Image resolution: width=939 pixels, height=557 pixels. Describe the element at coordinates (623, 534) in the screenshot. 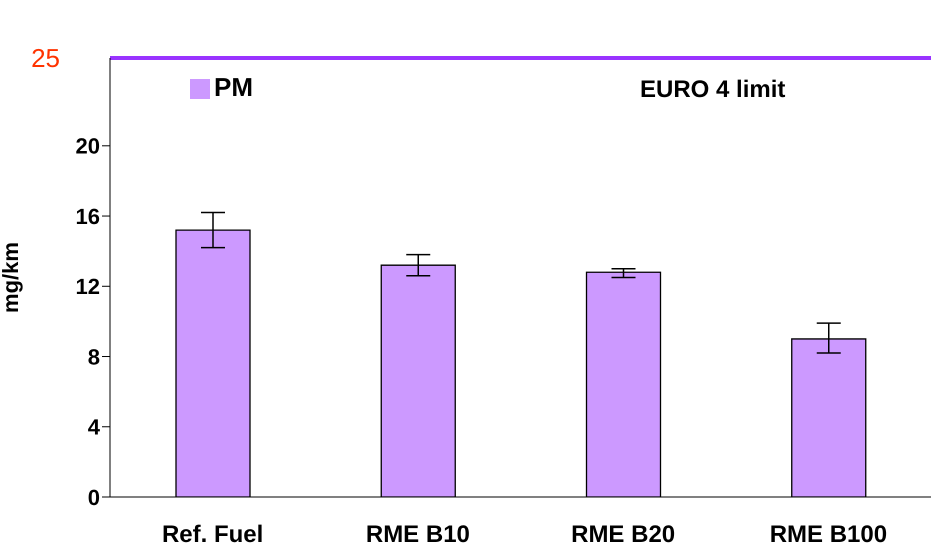

I see `x-tick-label: RME B20` at that location.